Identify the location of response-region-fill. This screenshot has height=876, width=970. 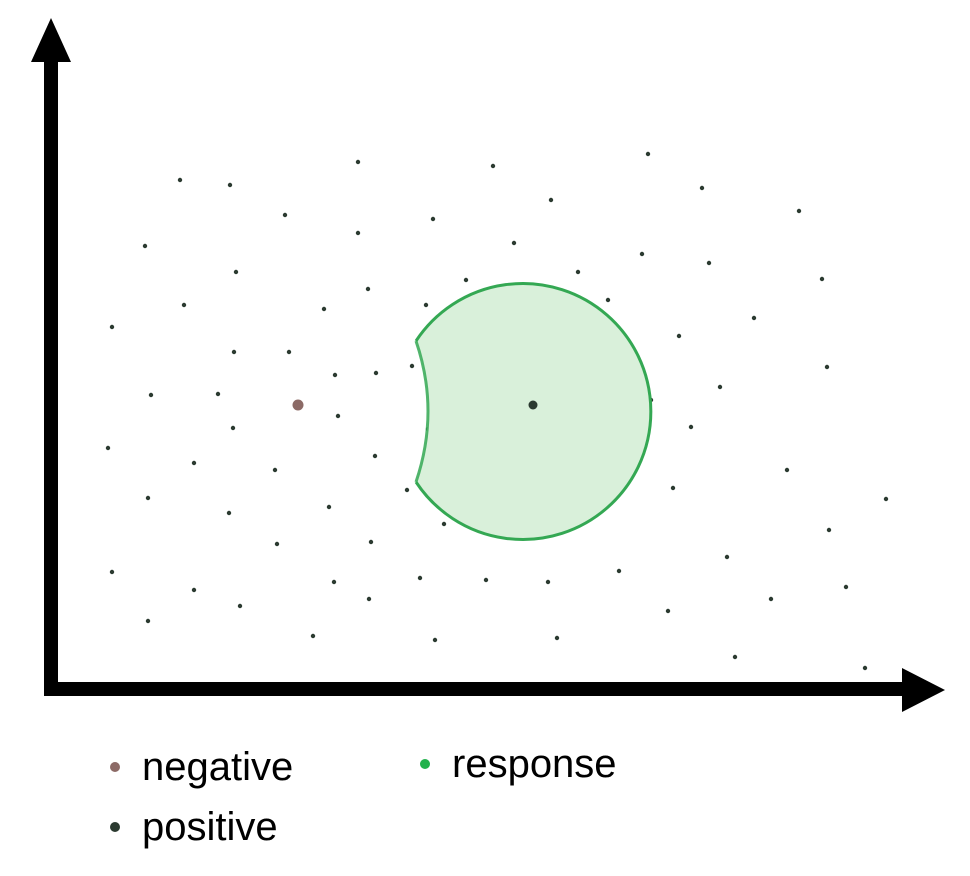
(533, 411).